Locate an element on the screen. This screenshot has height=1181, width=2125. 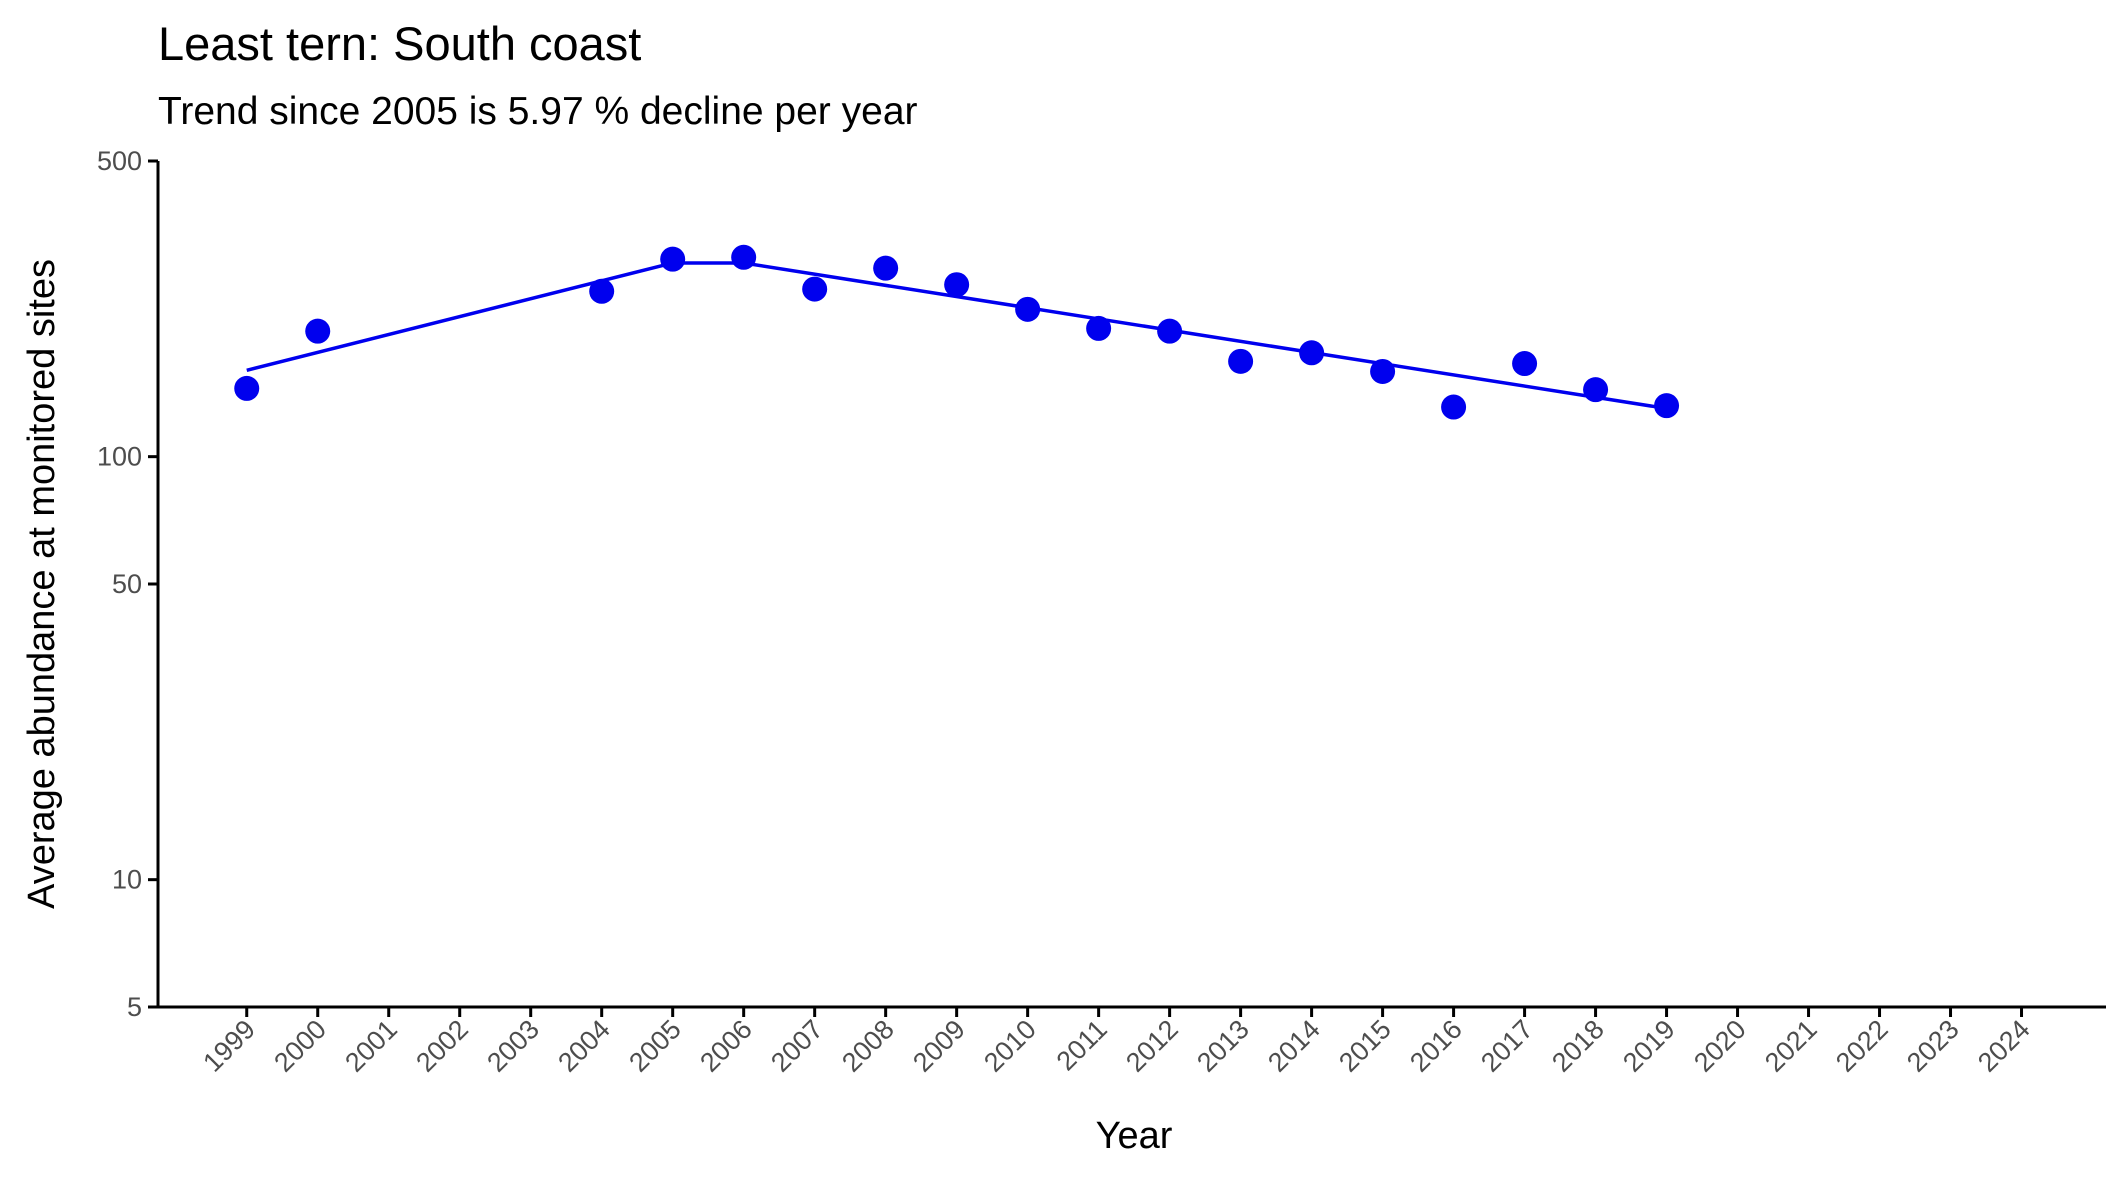
y-tick-label: 5 is located at coordinates (134, 1007).